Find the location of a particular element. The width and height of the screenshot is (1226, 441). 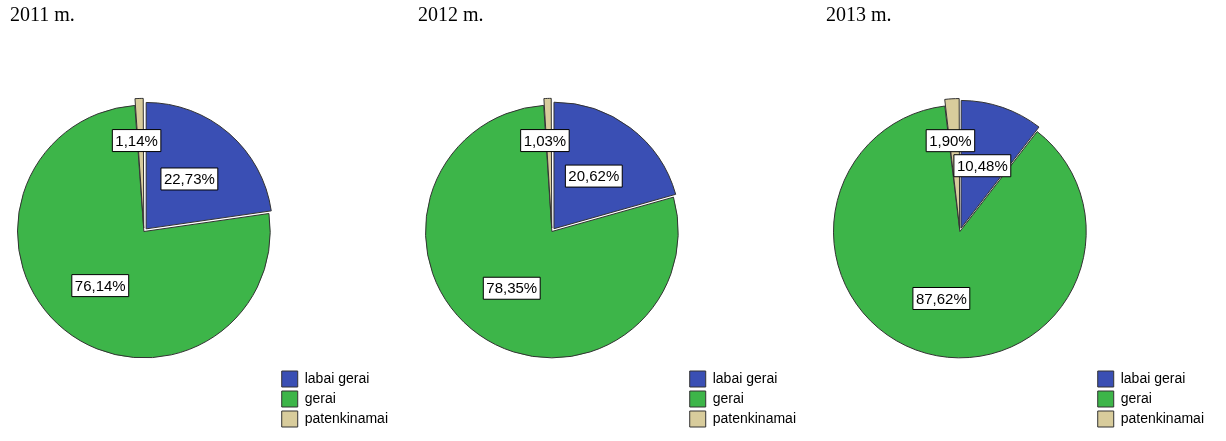

data-label: 87,62% is located at coordinates (941, 298).